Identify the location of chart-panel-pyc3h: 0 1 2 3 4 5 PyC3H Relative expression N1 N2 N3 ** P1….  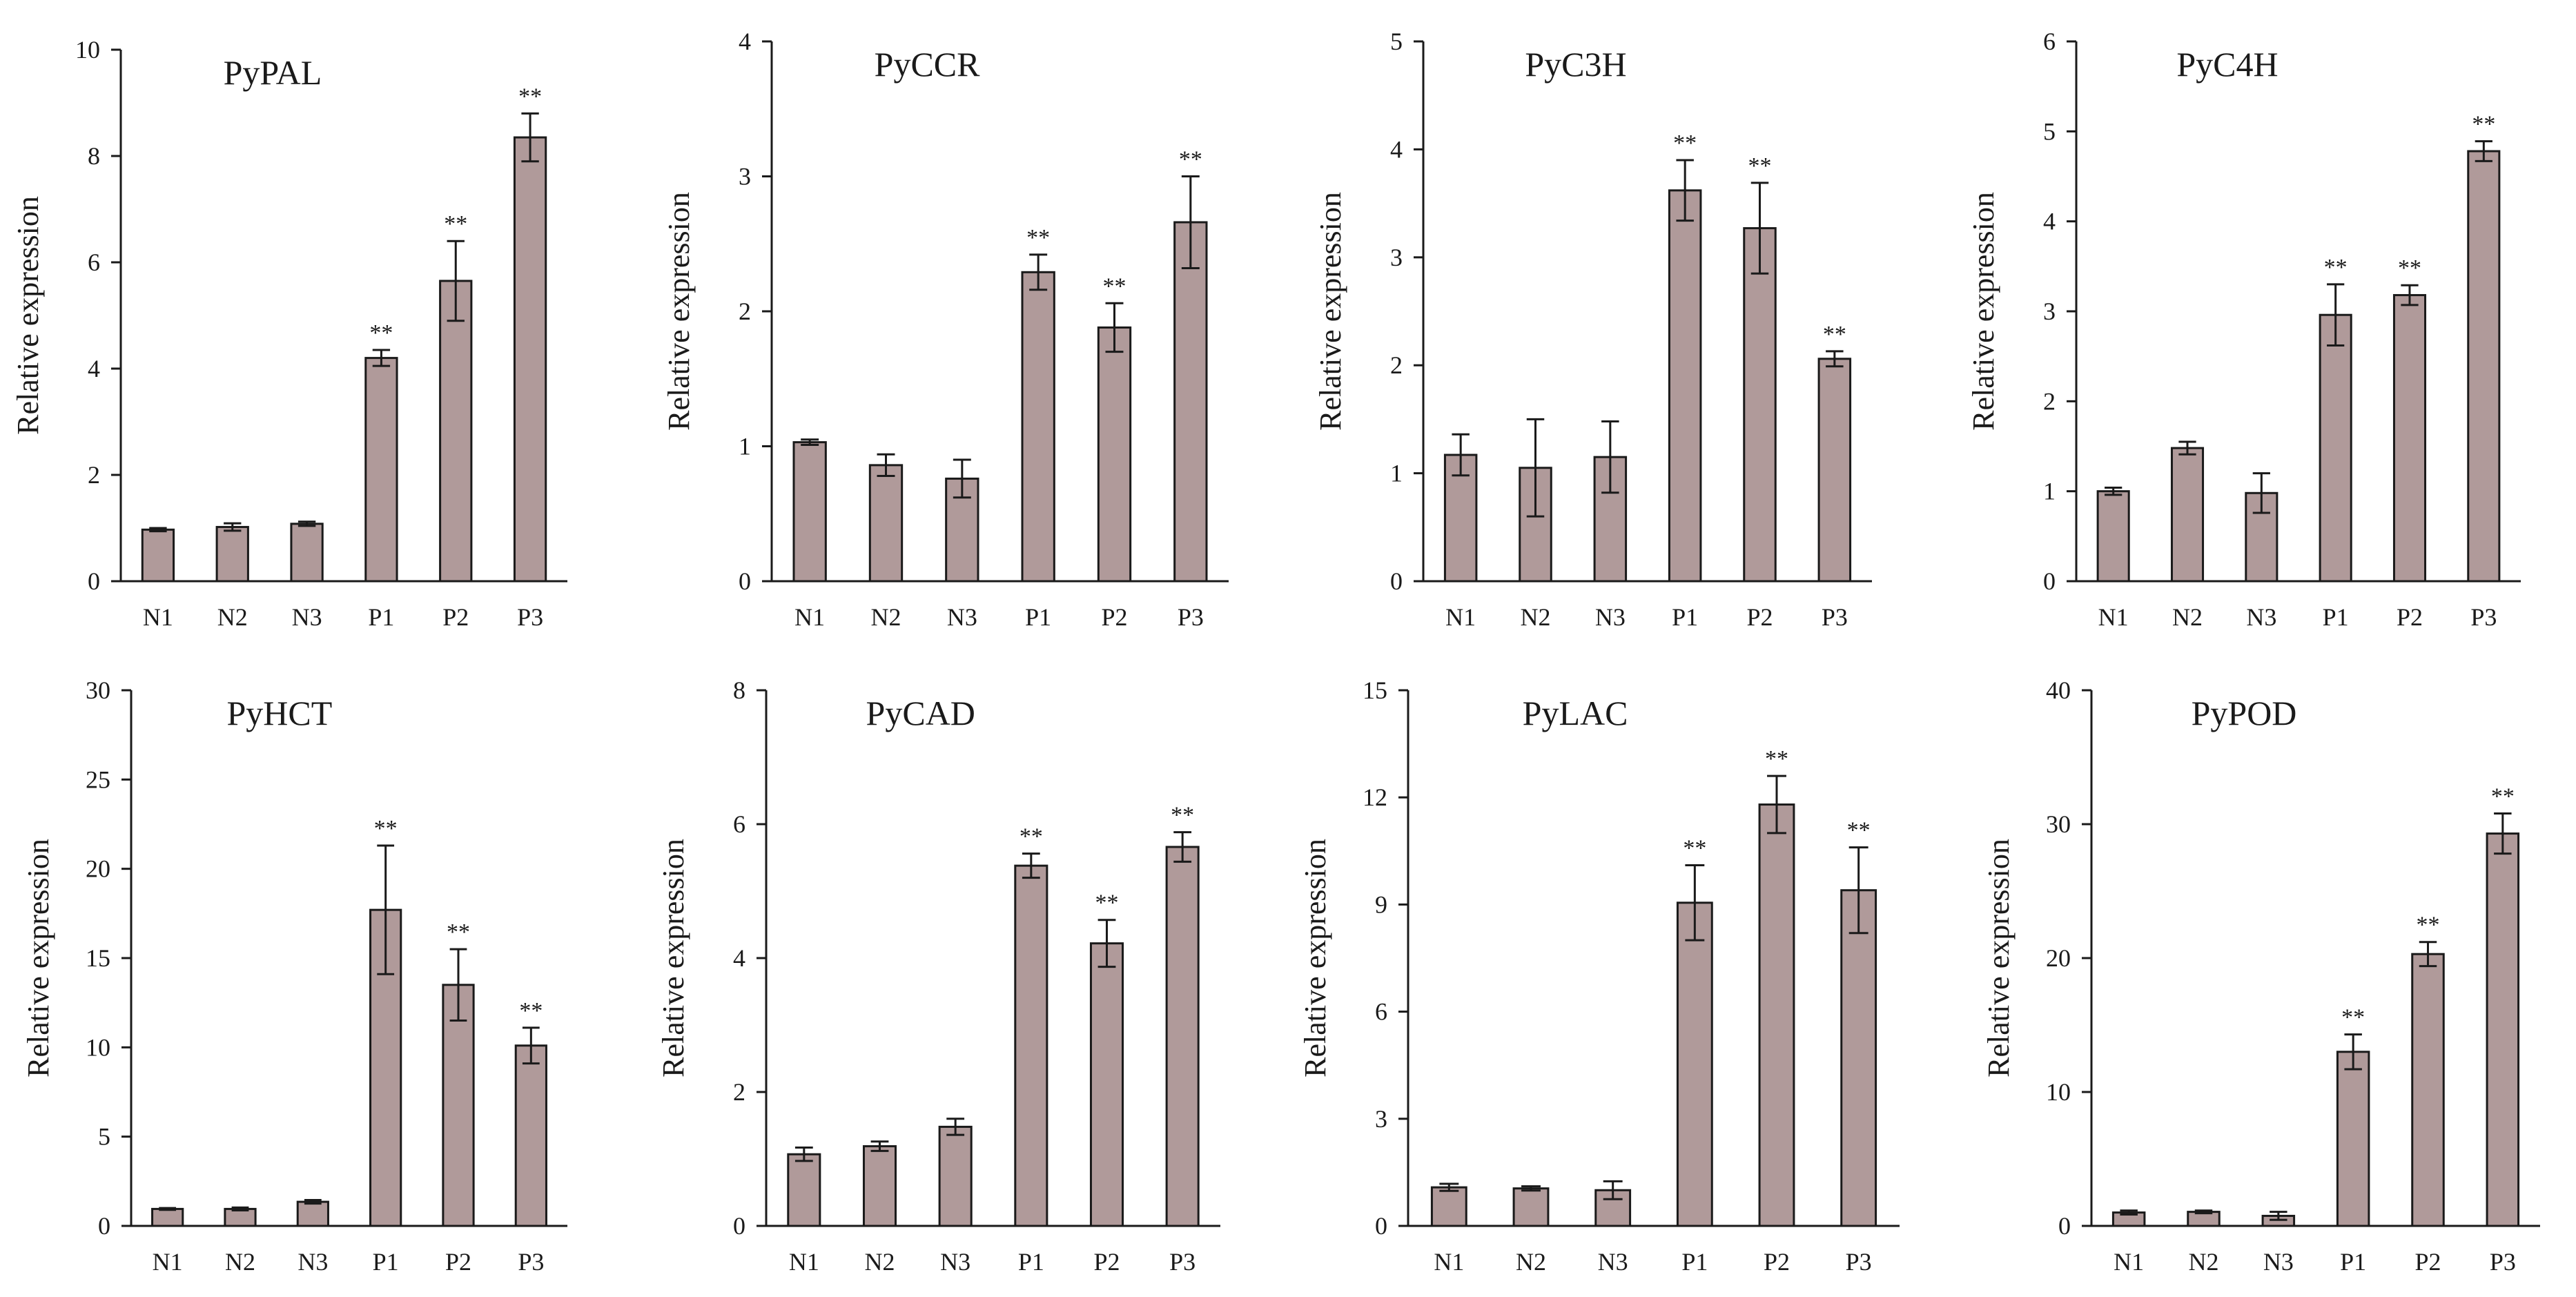
(1593, 329).